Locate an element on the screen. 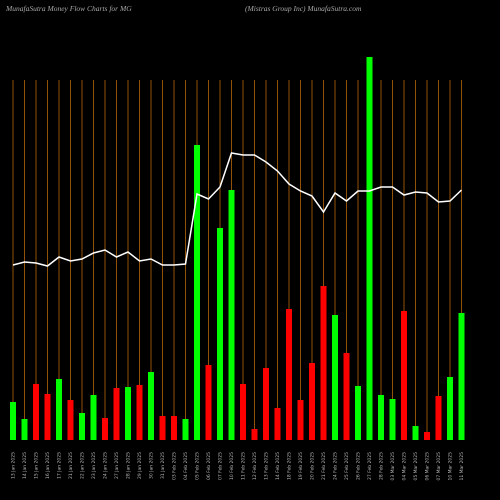  x-tick-label: 21 Feb 2025 is located at coordinates (324, 466).